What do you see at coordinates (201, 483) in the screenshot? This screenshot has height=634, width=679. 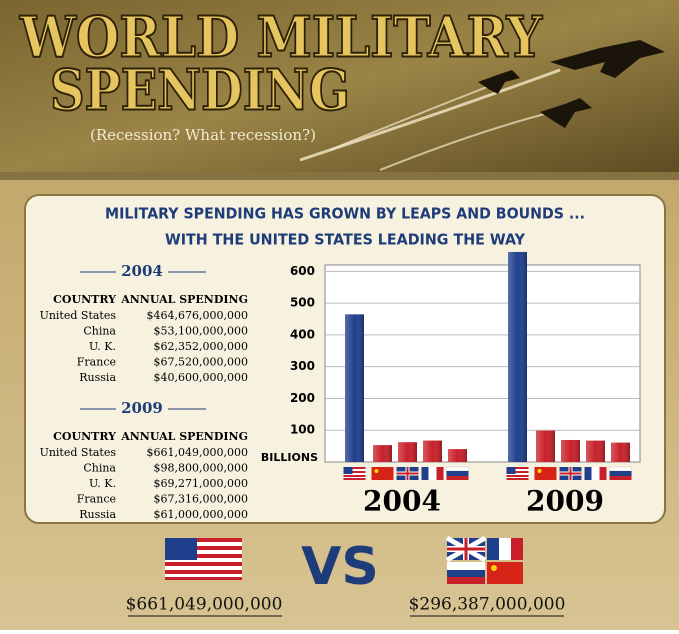 I see `spending: $69,271,000,000` at bounding box center [201, 483].